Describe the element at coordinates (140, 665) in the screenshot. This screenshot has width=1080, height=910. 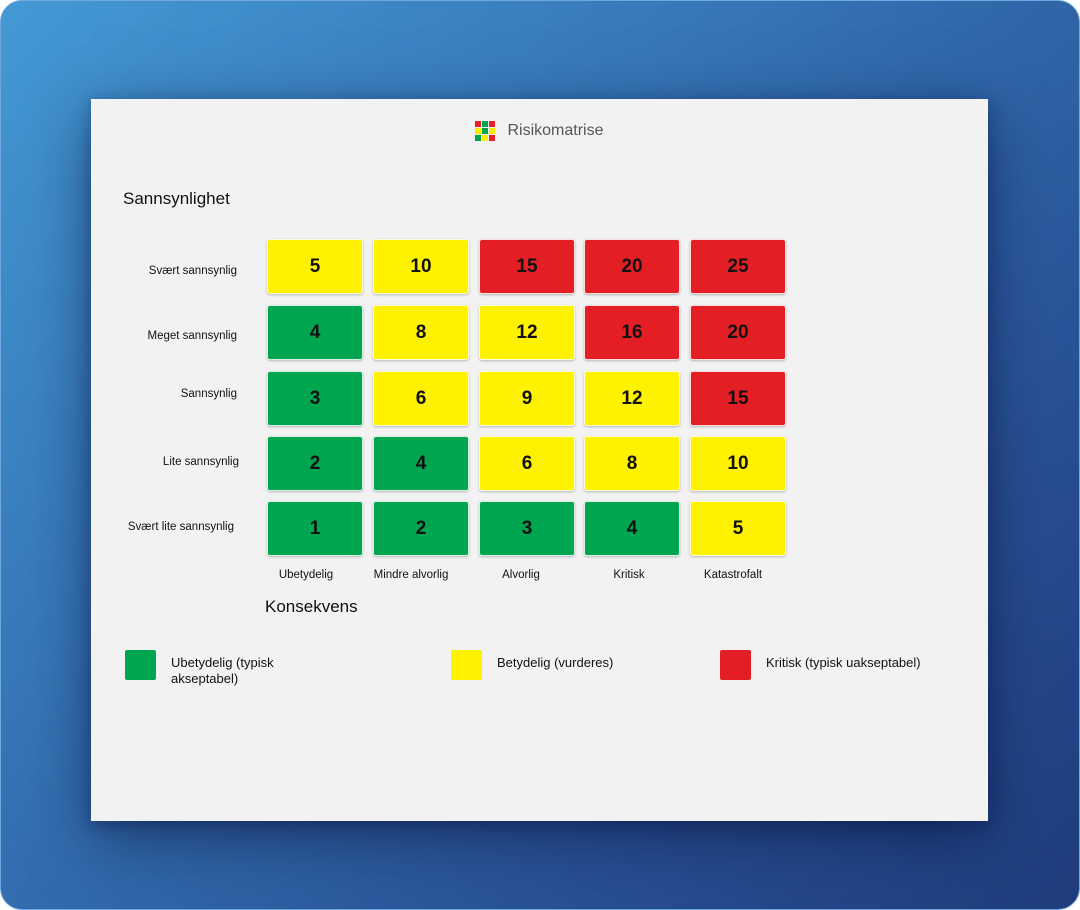
I see `legend-swatch-green` at that location.